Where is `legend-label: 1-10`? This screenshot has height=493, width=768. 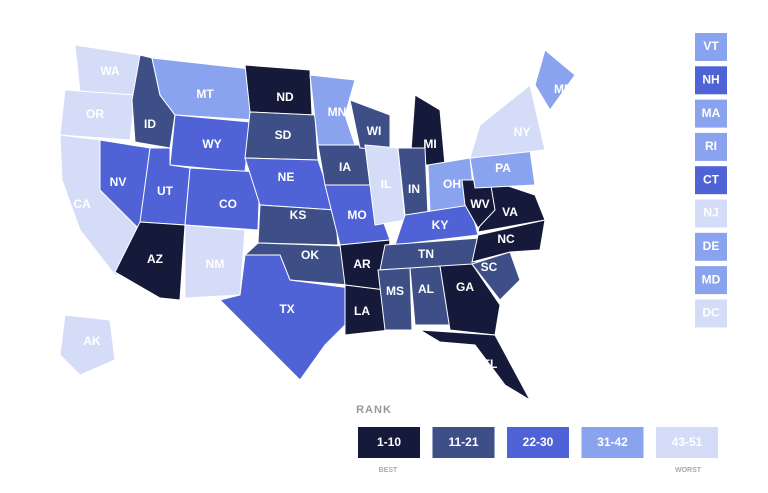 legend-label: 1-10 is located at coordinates (389, 442).